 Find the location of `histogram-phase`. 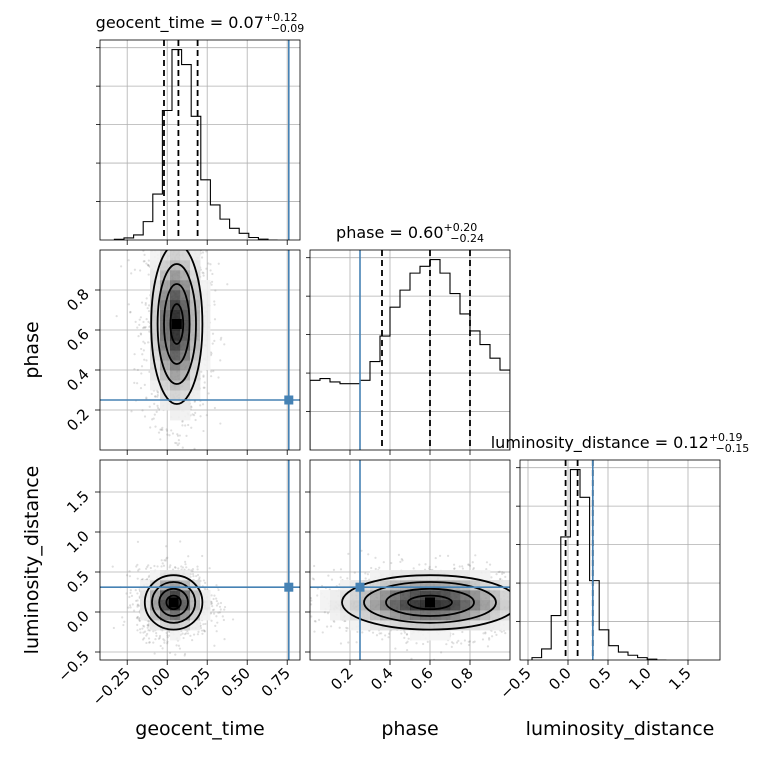

histogram-phase is located at coordinates (410, 354).